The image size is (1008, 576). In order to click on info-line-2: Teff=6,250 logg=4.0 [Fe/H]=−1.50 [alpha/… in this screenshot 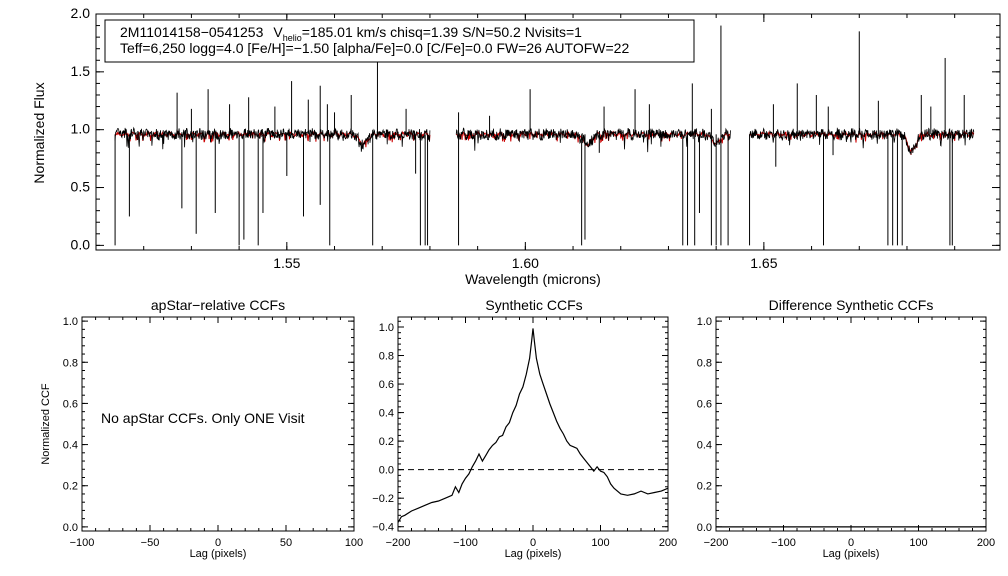, I will do `click(374, 48)`.